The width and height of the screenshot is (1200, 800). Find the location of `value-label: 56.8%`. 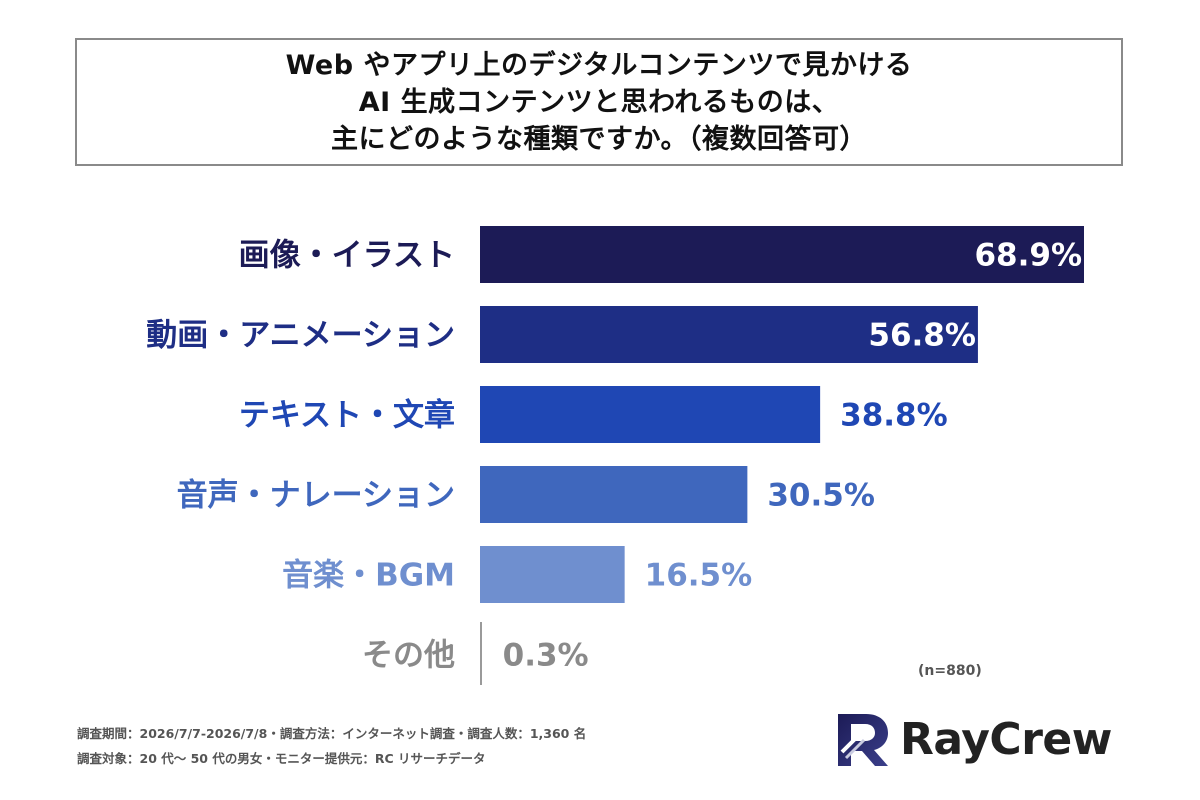

value-label: 56.8% is located at coordinates (922, 336).